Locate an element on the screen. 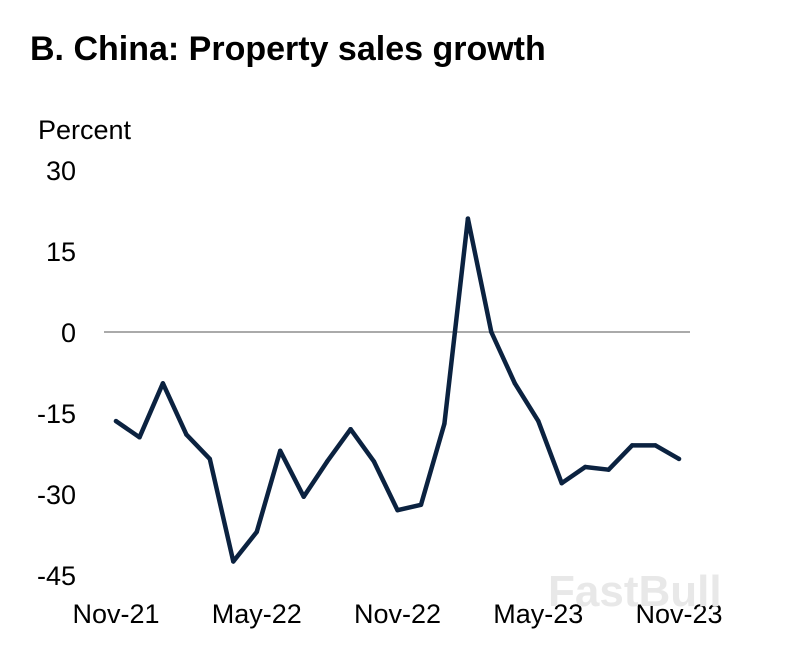  watermark: FastBull is located at coordinates (635, 591).